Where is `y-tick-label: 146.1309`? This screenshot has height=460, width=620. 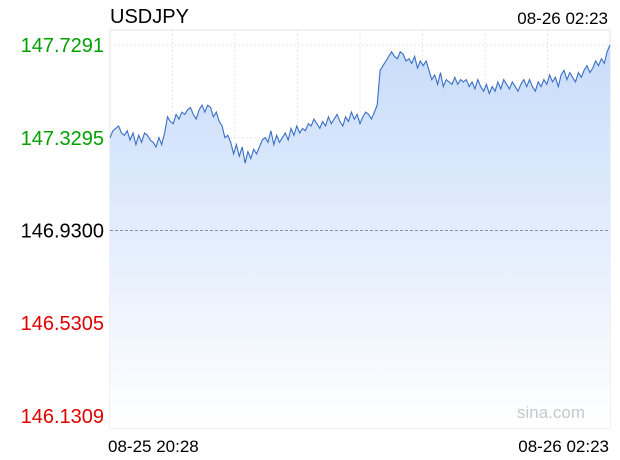
y-tick-label: 146.1309 is located at coordinates (62, 417).